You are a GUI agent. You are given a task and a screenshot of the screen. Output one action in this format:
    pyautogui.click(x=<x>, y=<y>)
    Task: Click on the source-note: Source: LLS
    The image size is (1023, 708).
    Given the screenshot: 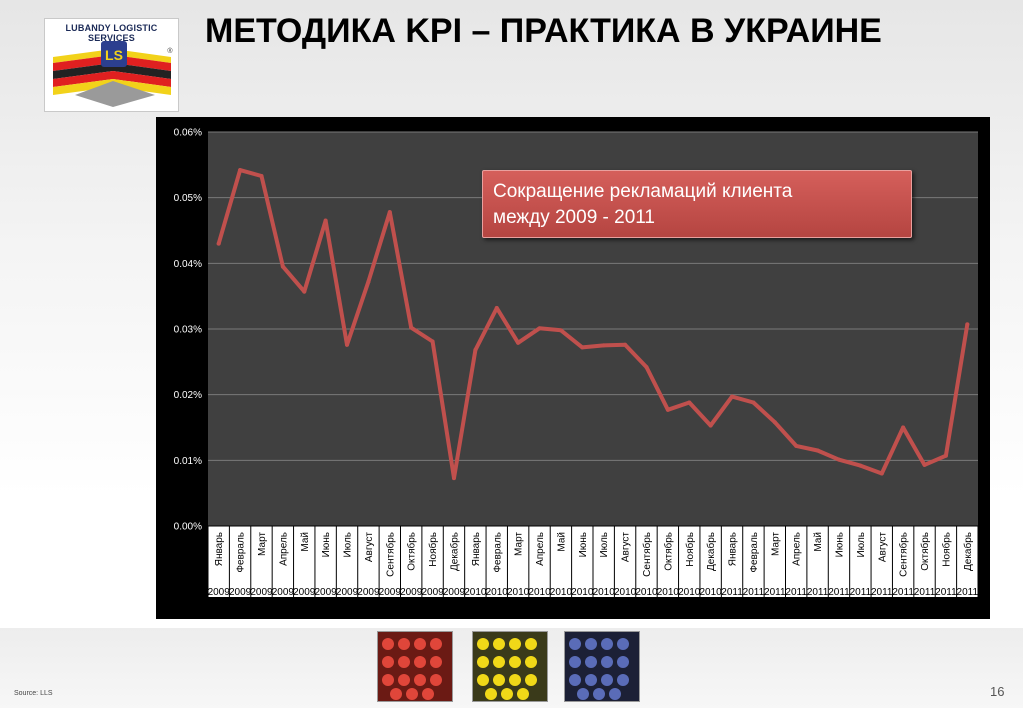 What is the action you would take?
    pyautogui.click(x=33, y=693)
    